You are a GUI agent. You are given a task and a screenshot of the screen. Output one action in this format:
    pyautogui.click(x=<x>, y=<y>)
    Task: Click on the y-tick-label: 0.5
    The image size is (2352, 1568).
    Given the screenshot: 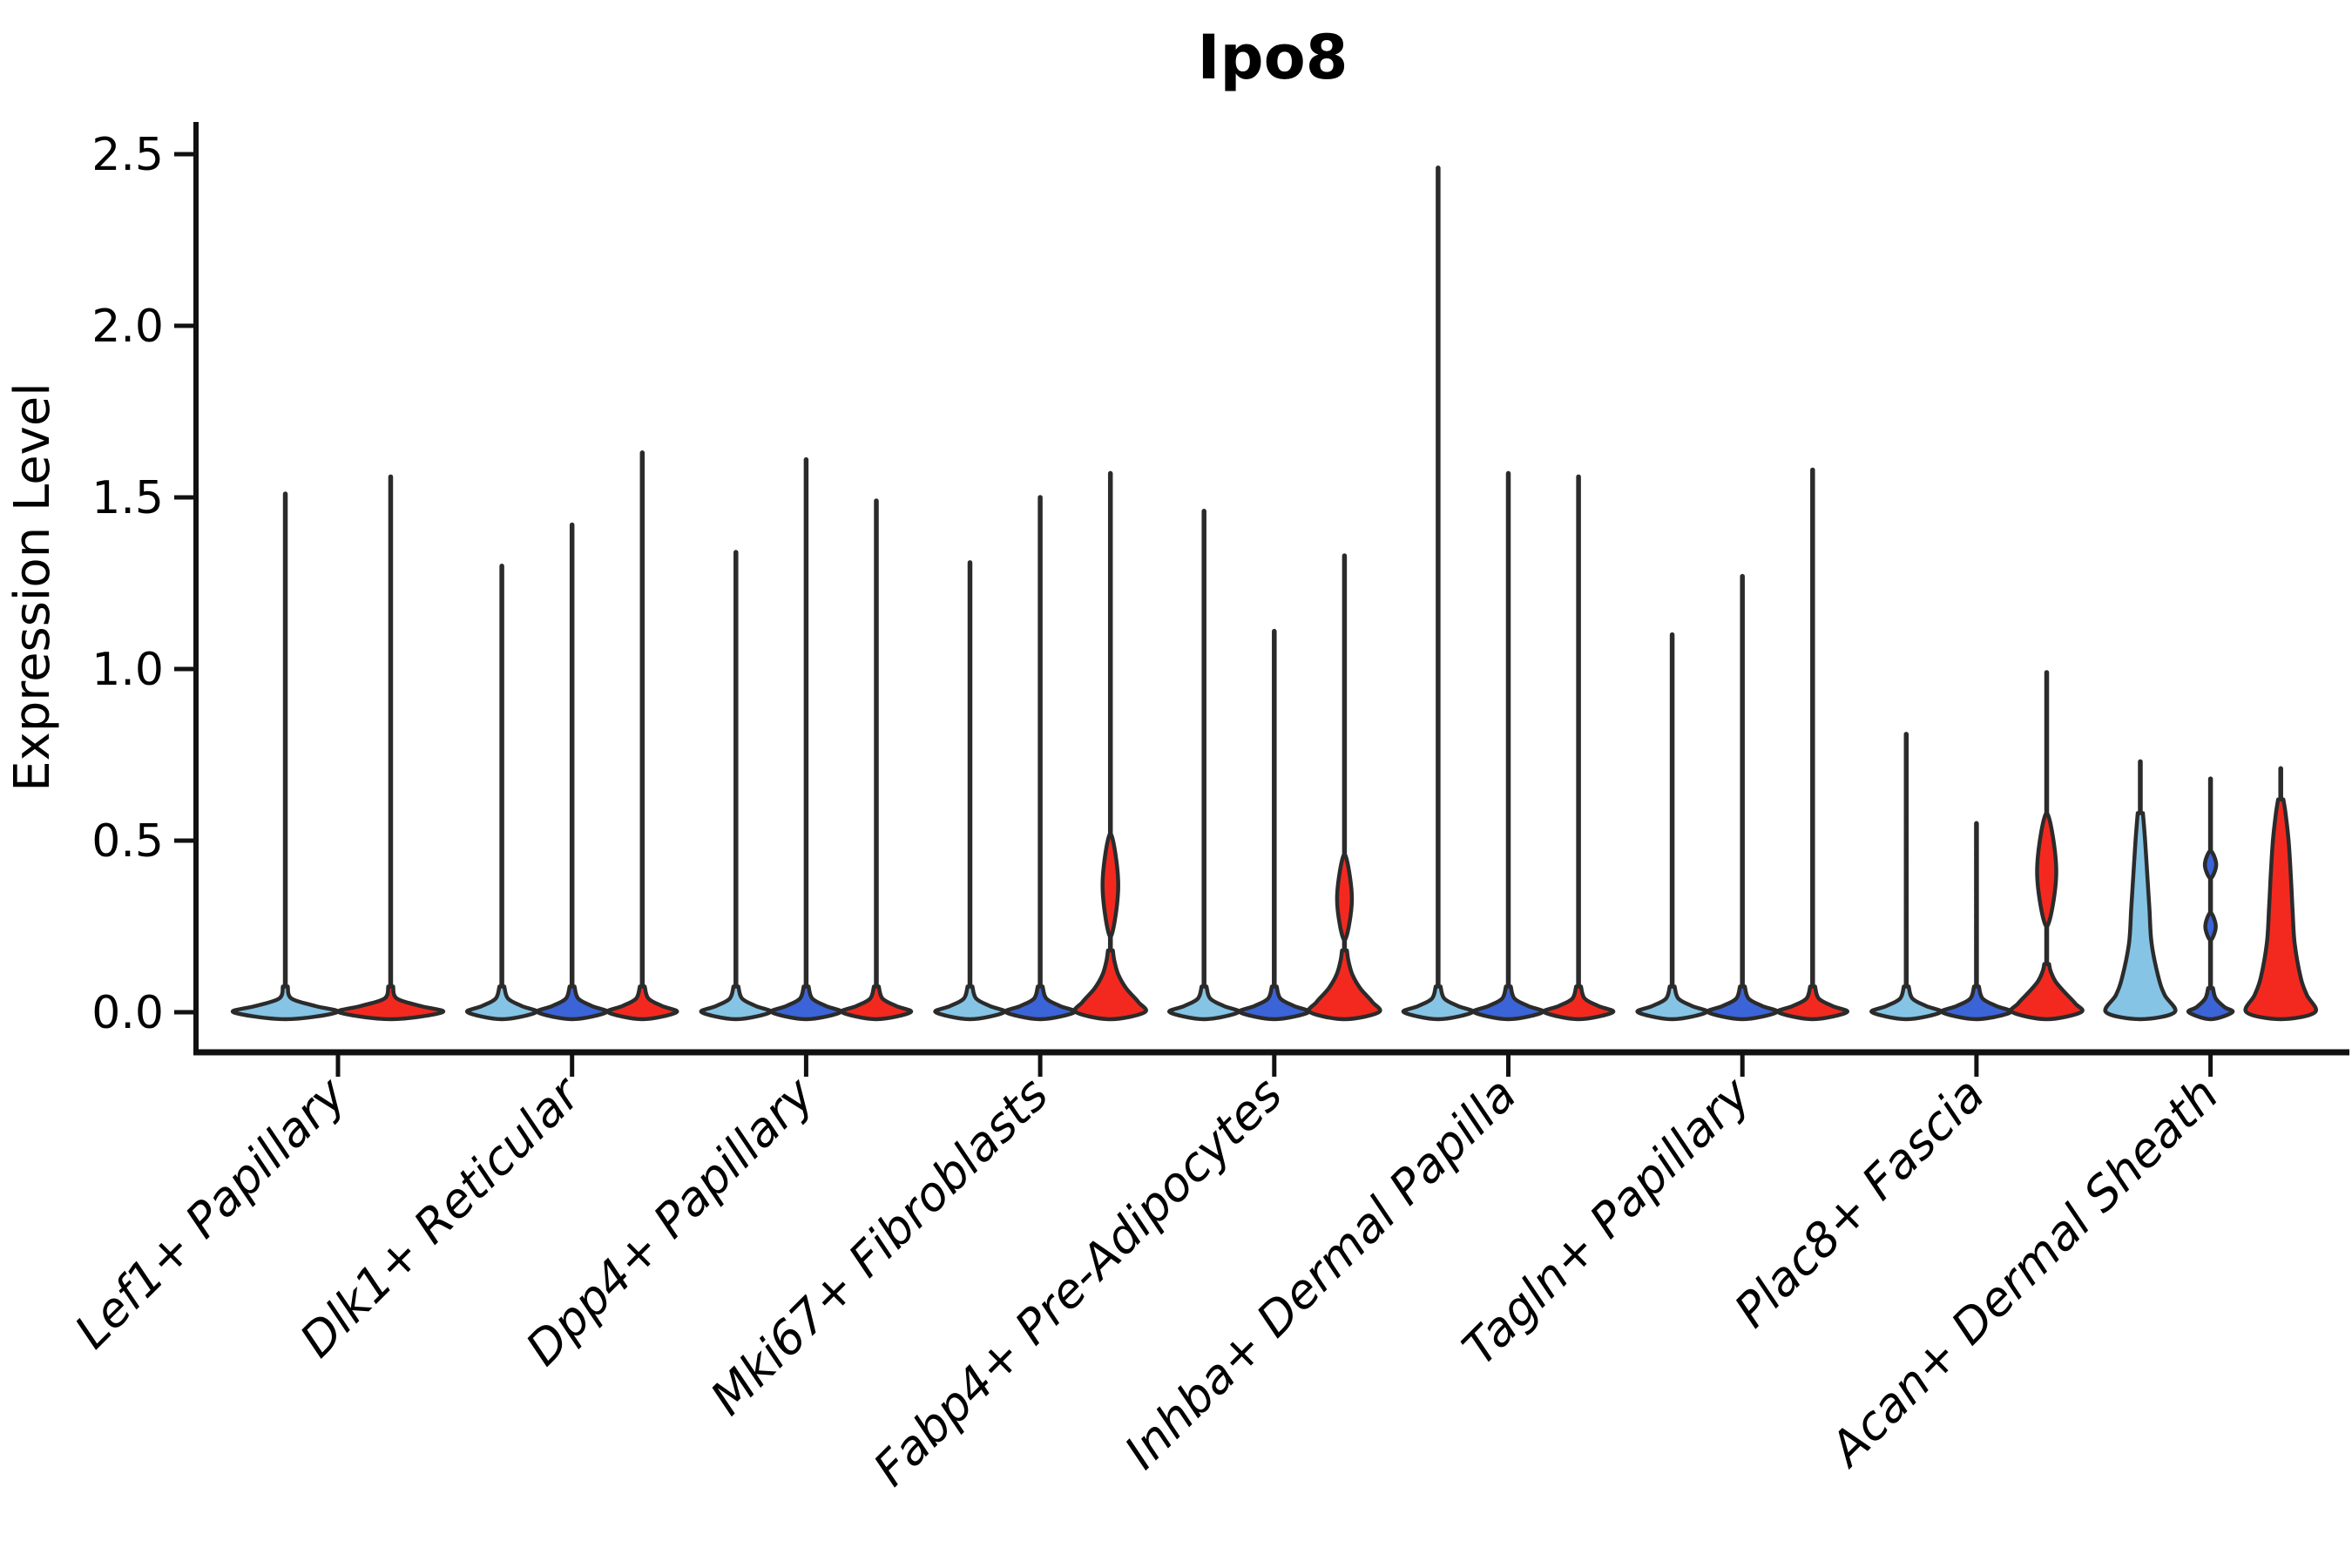 What is the action you would take?
    pyautogui.click(x=127, y=841)
    